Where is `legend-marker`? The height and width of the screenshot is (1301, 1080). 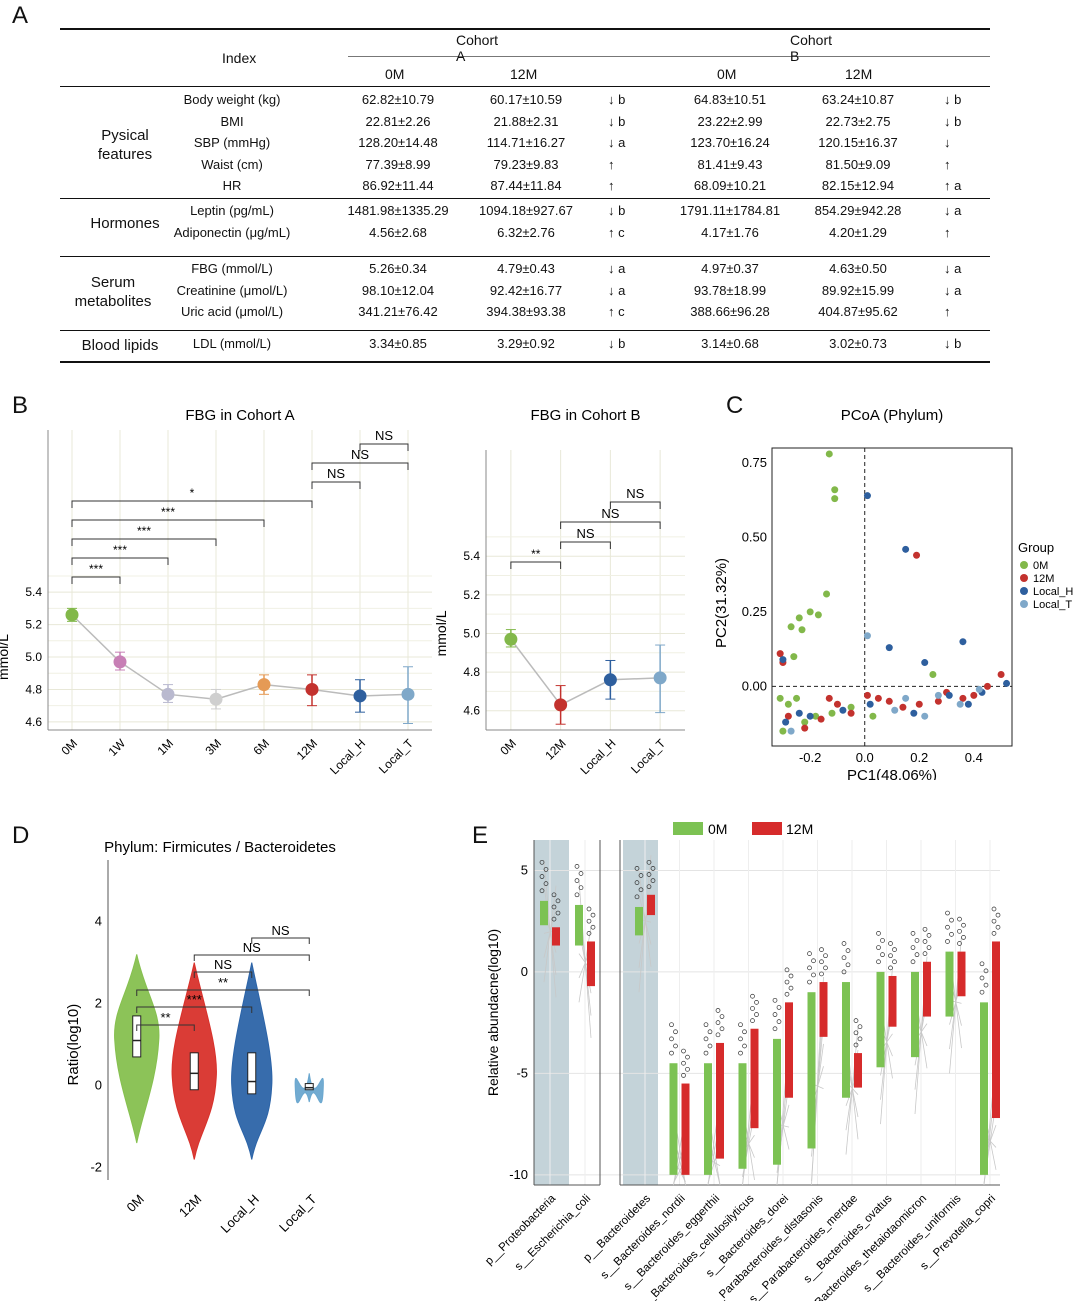 legend-marker is located at coordinates (1024, 591).